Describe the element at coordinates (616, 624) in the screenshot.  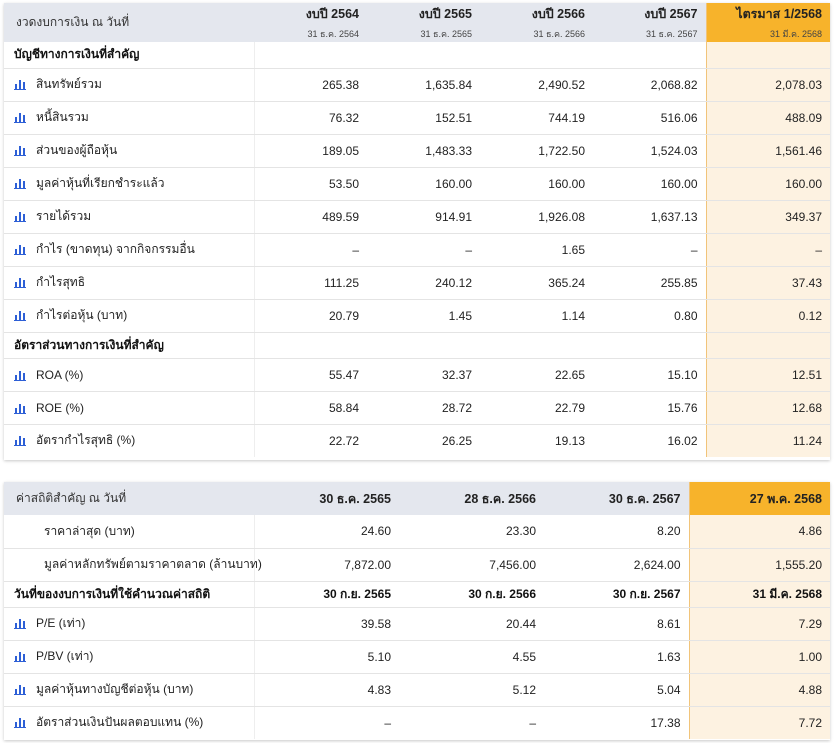
I see `cell-value: 8.61` at that location.